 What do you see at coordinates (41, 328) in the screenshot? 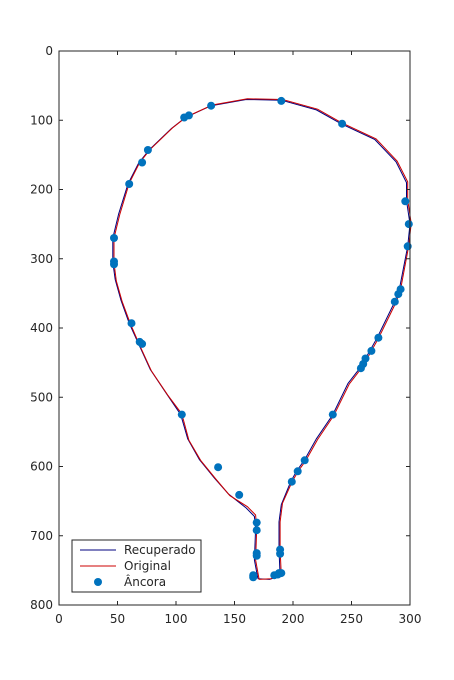
I see `y-tick-label-400: 400` at bounding box center [41, 328].